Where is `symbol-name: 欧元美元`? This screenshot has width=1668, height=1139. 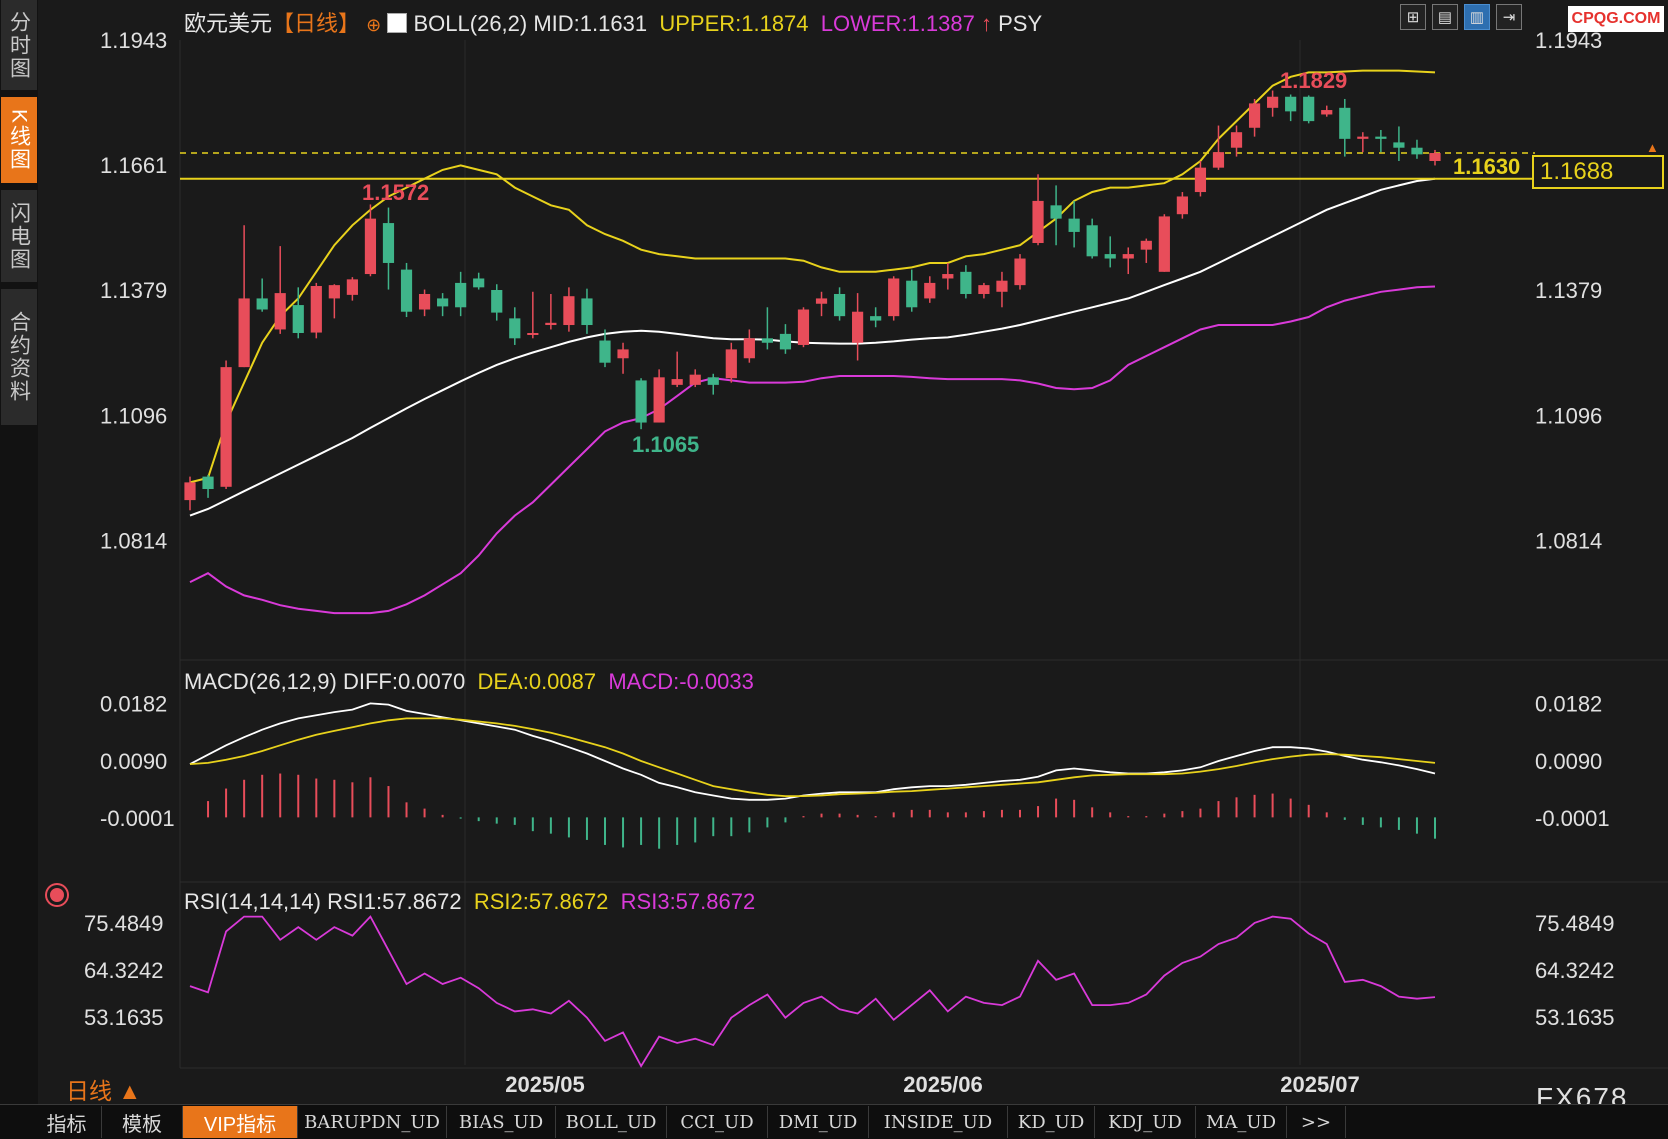
symbol-name: 欧元美元 is located at coordinates (228, 23).